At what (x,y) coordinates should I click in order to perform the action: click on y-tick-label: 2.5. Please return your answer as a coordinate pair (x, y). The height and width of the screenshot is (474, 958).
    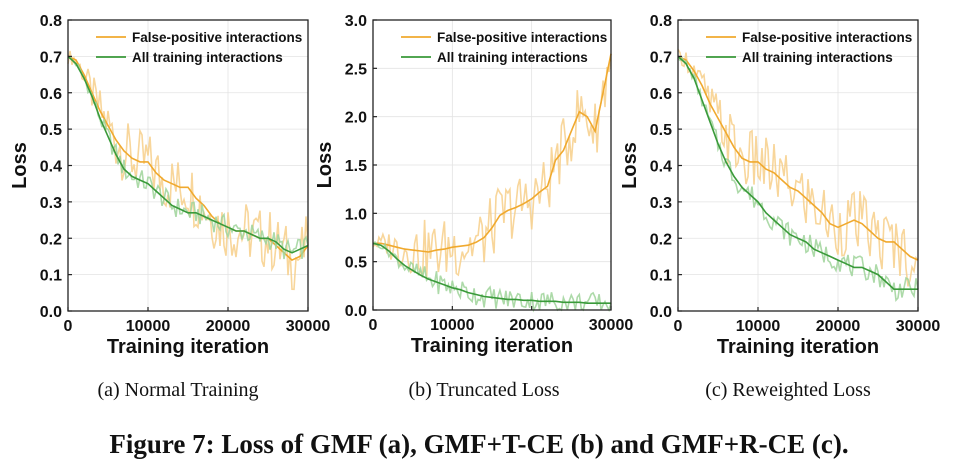
    Looking at the image, I should click on (356, 69).